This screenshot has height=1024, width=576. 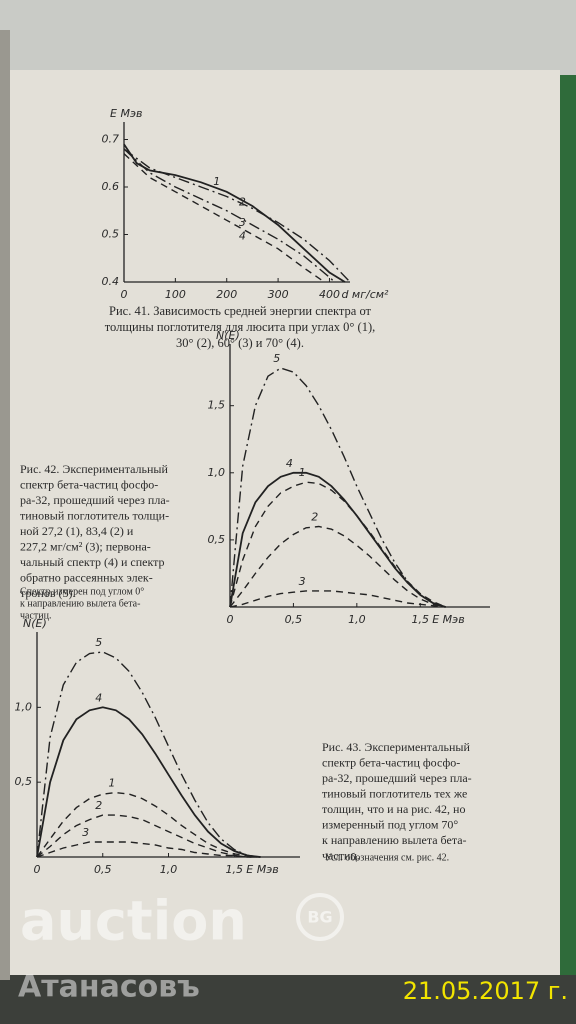 What do you see at coordinates (82, 591) in the screenshot?
I see `note-line: Спектр измерен под углом 0°` at bounding box center [82, 591].